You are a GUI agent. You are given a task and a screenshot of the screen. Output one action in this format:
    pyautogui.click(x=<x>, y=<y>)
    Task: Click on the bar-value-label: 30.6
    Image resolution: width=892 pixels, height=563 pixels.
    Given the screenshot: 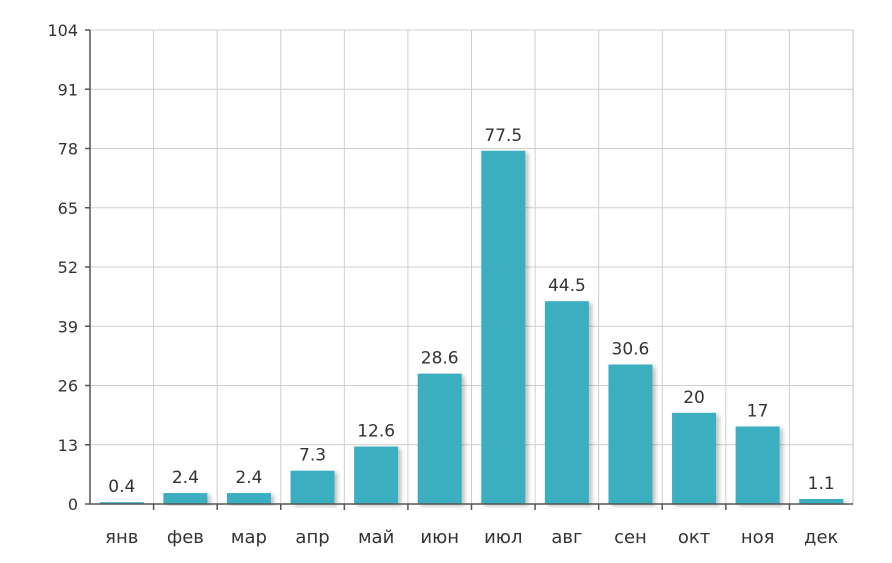 What is the action you would take?
    pyautogui.click(x=631, y=350)
    